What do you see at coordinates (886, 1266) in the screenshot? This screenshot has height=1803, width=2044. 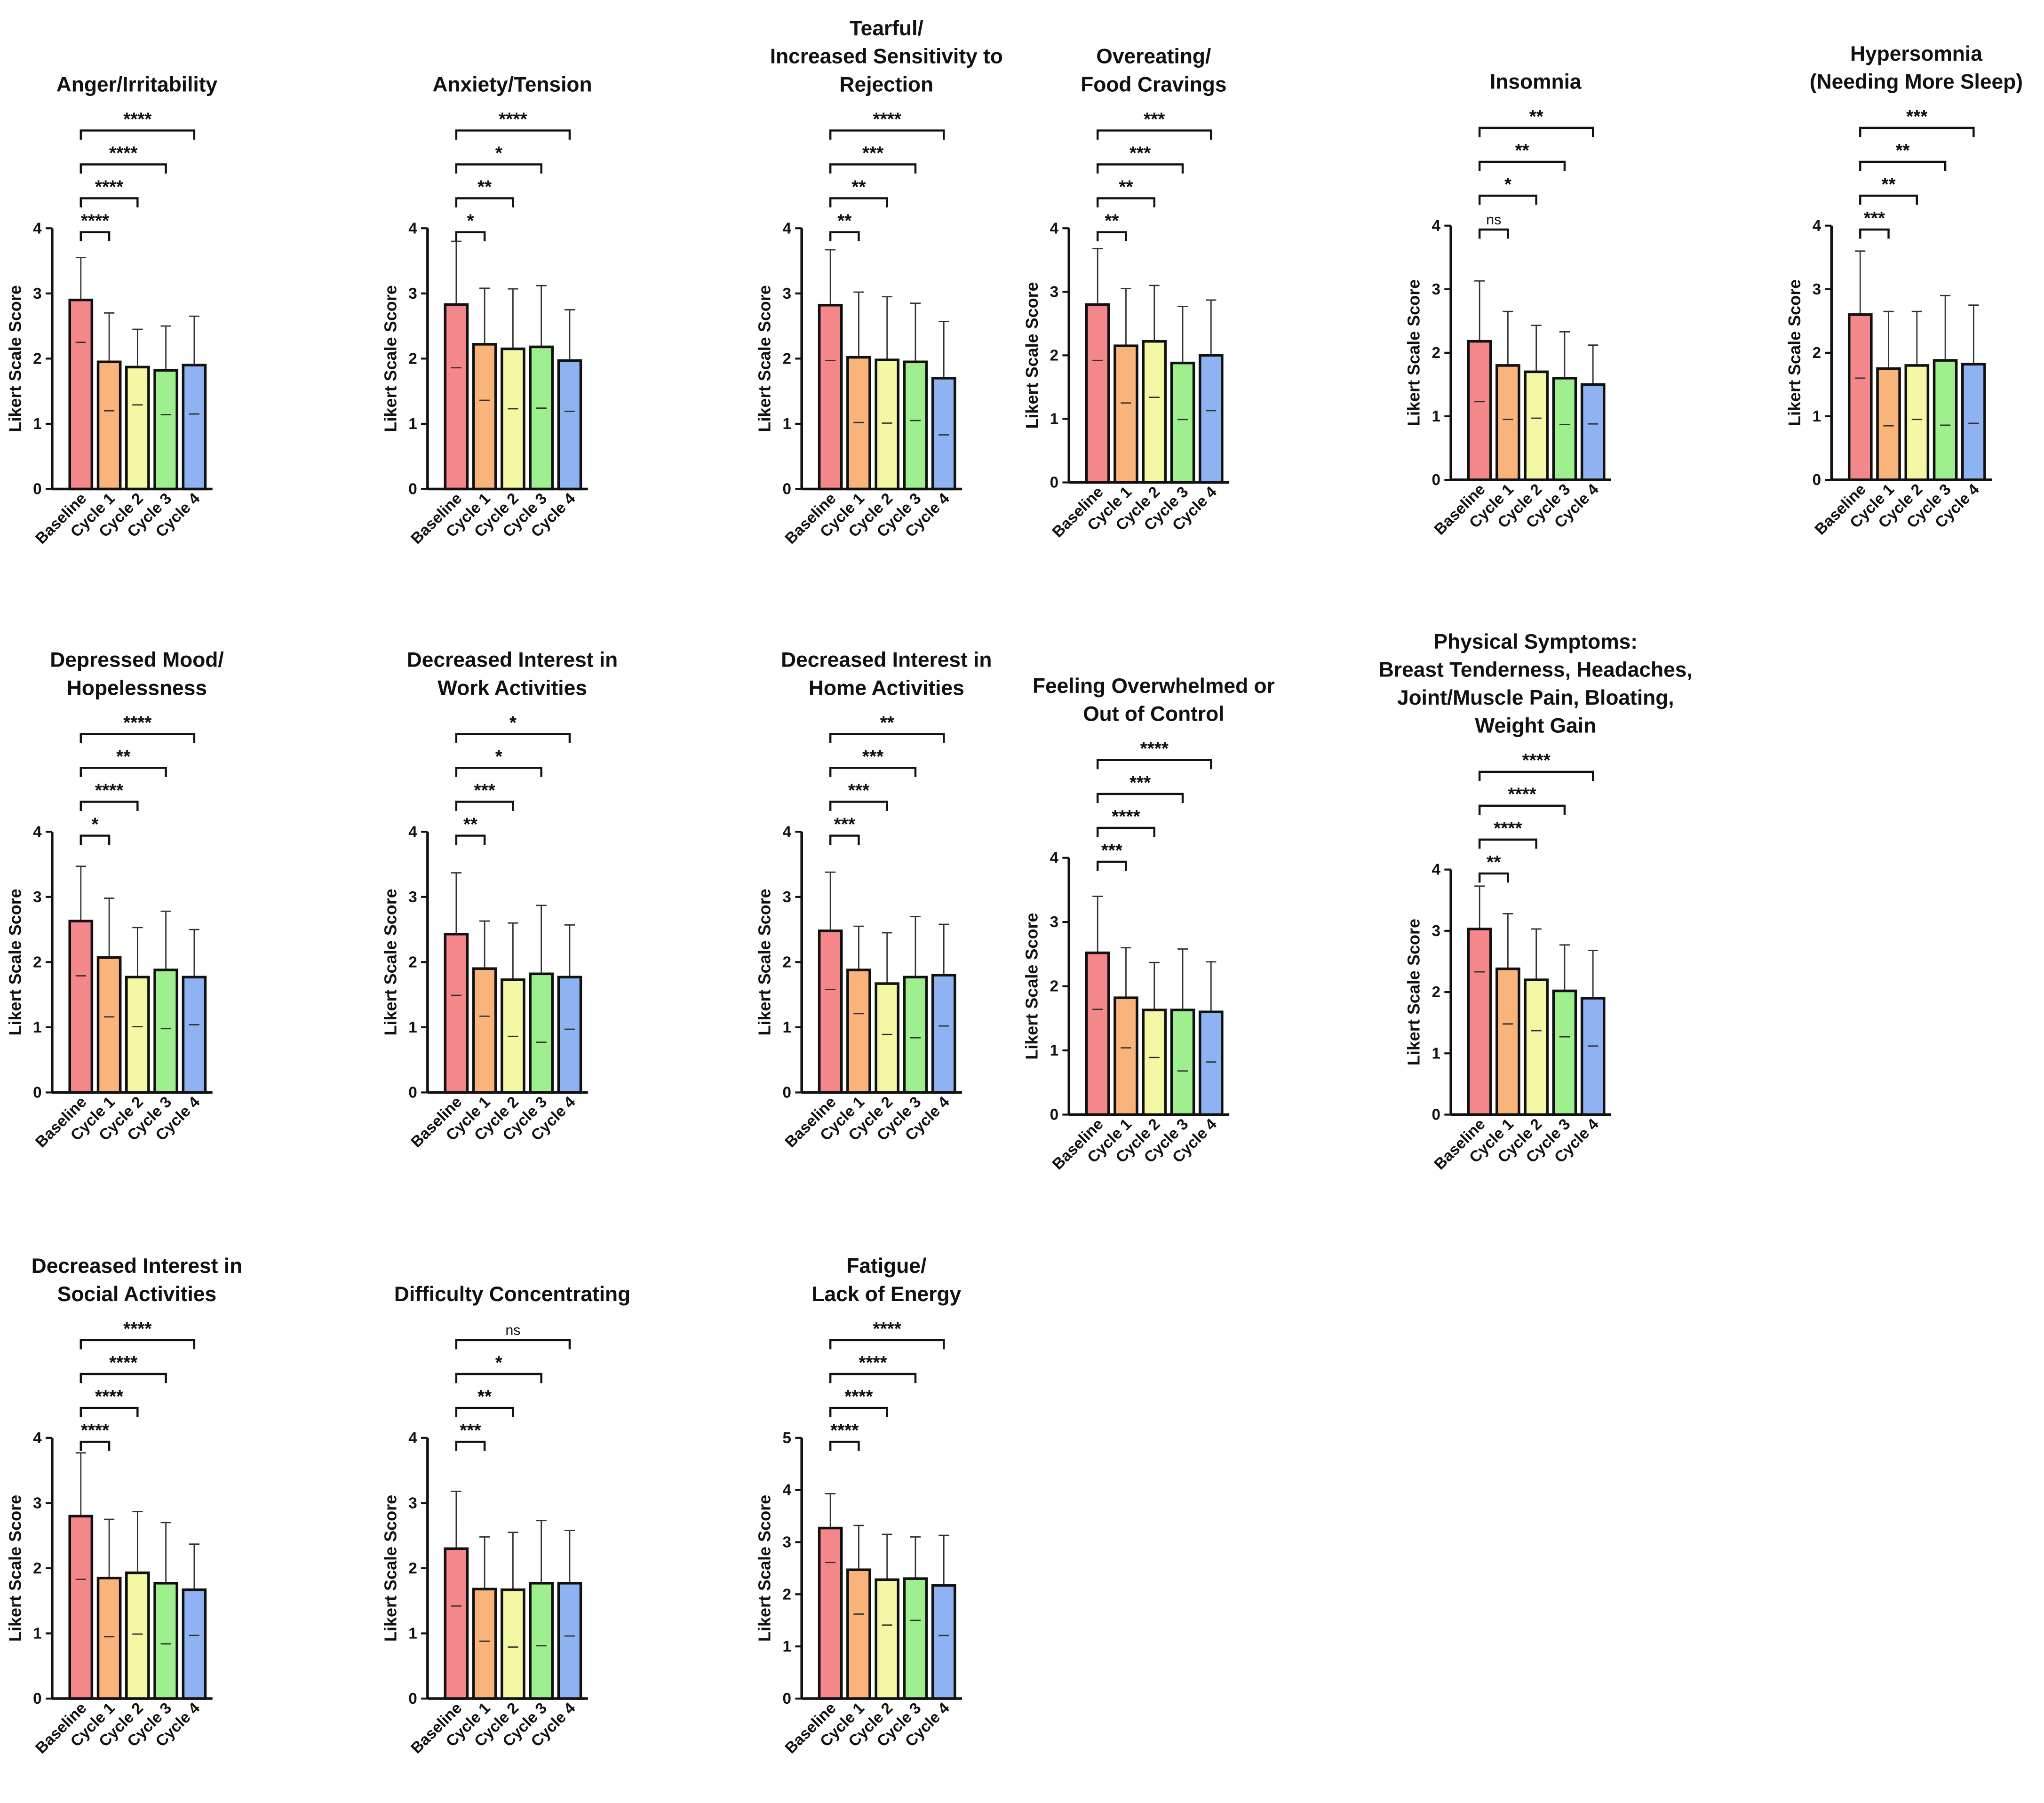 I see `chart-title: Fatigue/` at bounding box center [886, 1266].